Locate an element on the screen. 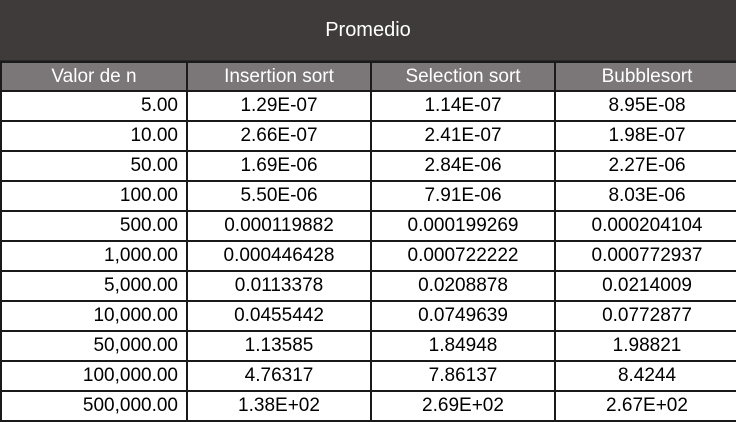 The width and height of the screenshot is (736, 422). table-row: 50.00 1.69E-06 2.84E-06 2.27E-06 is located at coordinates (368, 166).